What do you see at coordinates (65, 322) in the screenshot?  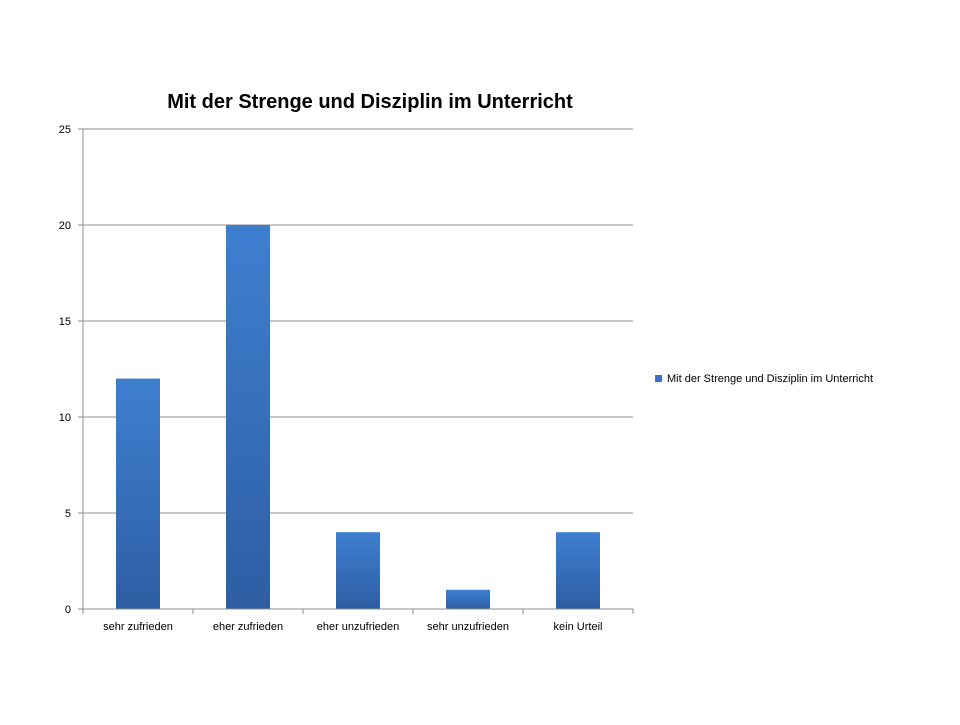 I see `y-tick-label: 15` at bounding box center [65, 322].